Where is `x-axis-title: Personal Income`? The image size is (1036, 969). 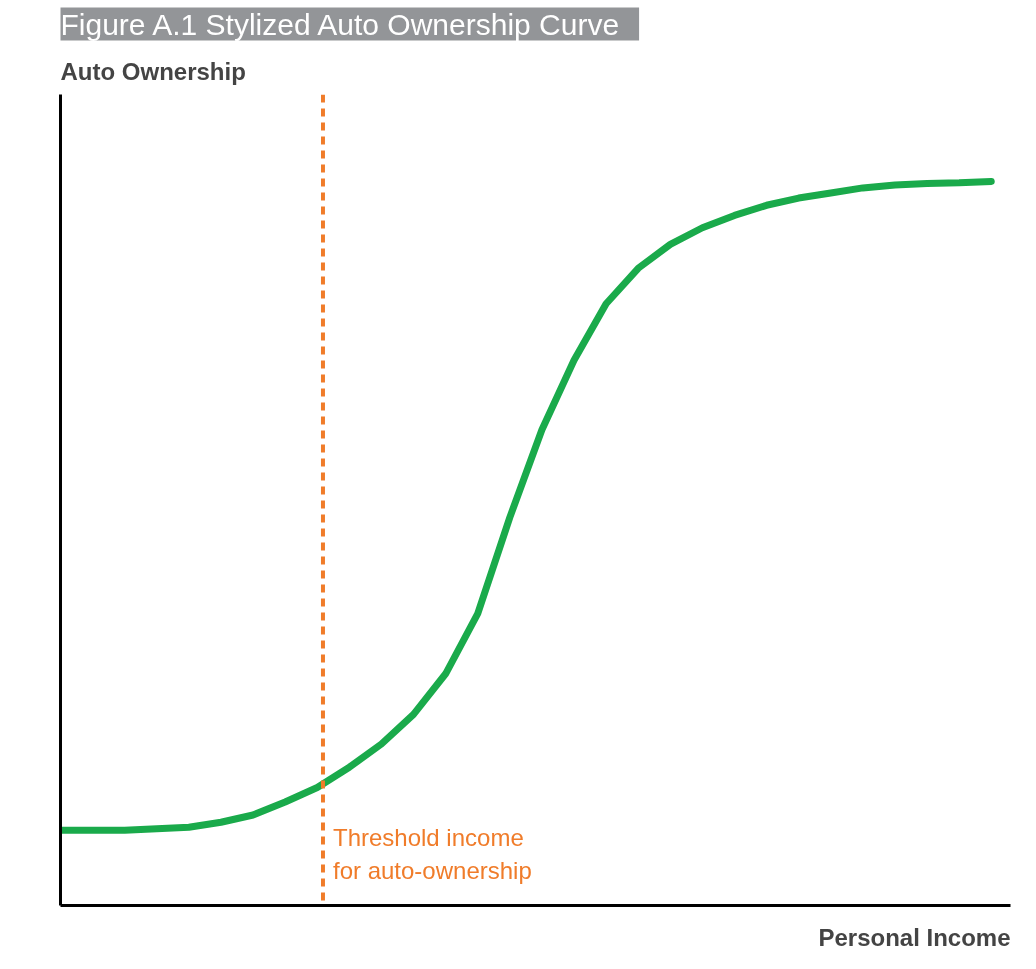 x-axis-title: Personal Income is located at coordinates (914, 937).